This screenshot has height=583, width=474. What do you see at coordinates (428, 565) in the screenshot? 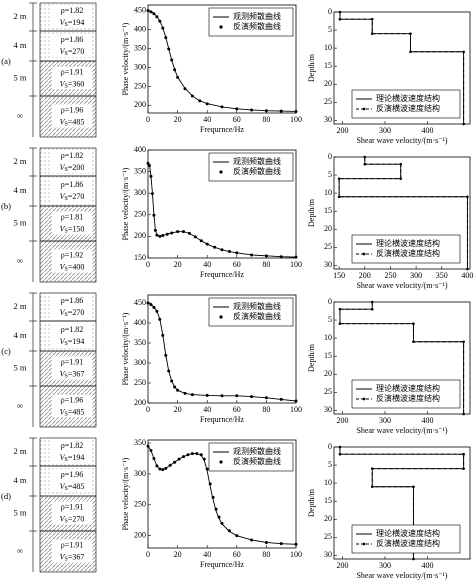
I see `x-tick-label: 400` at bounding box center [428, 565].